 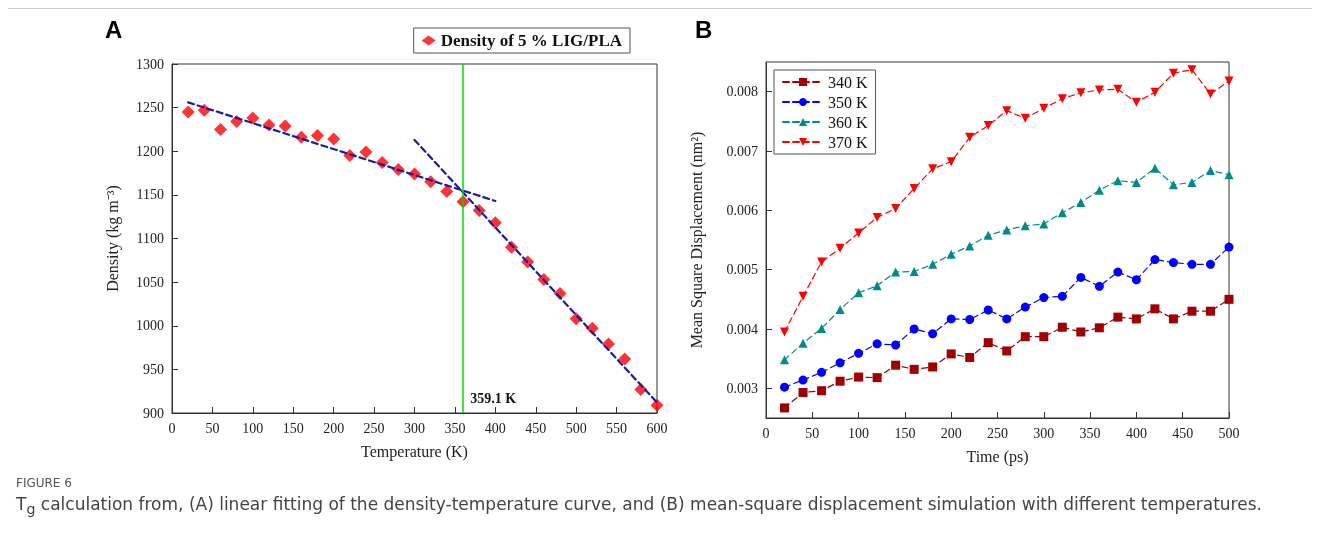 What do you see at coordinates (742, 92) in the screenshot?
I see `y-tick-label: 0.008` at bounding box center [742, 92].